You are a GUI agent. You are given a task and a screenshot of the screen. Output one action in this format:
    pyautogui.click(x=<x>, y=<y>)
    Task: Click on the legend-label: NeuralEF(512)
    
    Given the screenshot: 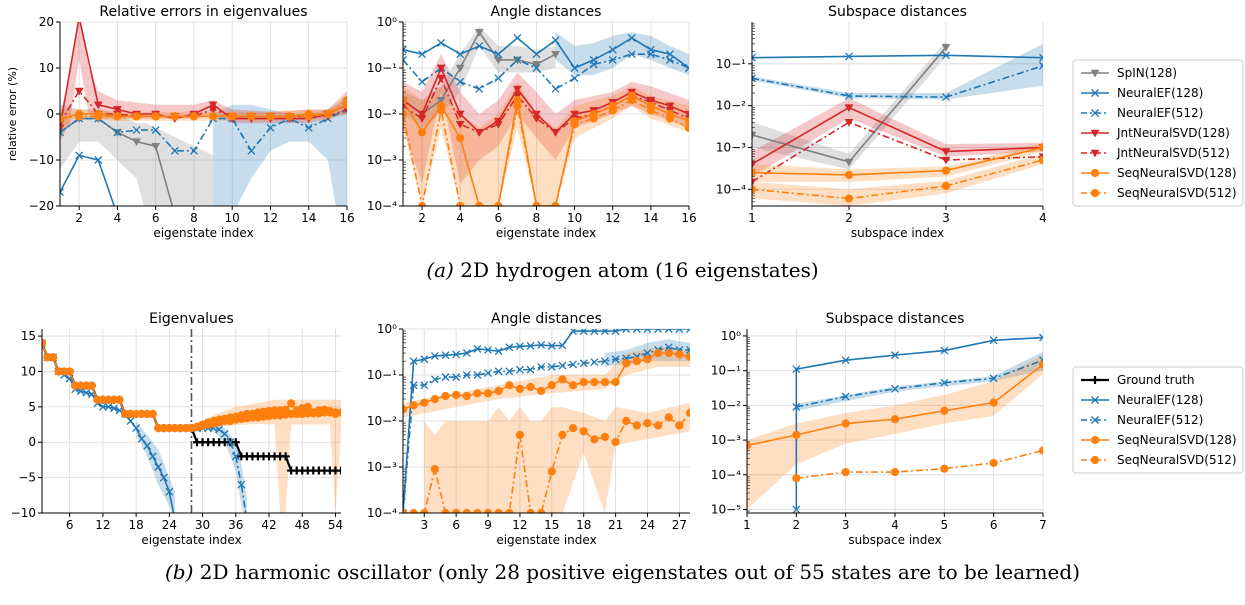 What is the action you would take?
    pyautogui.click(x=1160, y=420)
    